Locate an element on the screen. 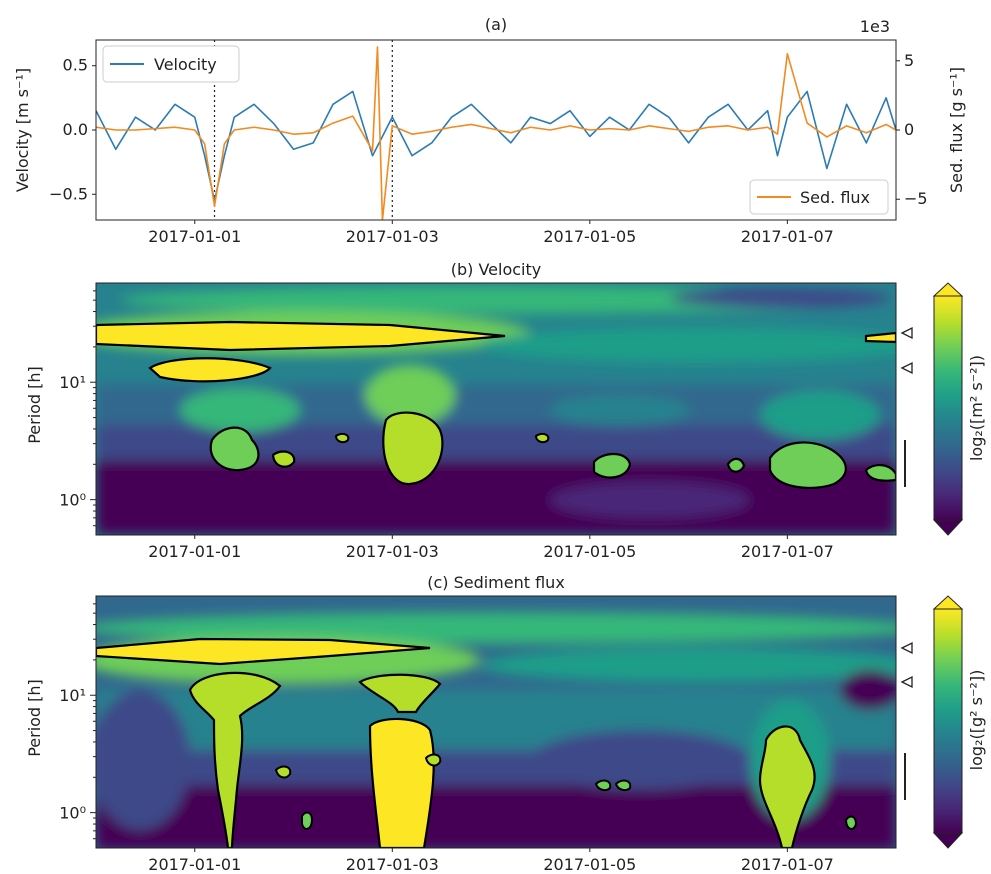 Image resolution: width=991 pixels, height=874 pixels. velocity-axis-label: Velocity [m s⁻¹] is located at coordinates (22, 130).